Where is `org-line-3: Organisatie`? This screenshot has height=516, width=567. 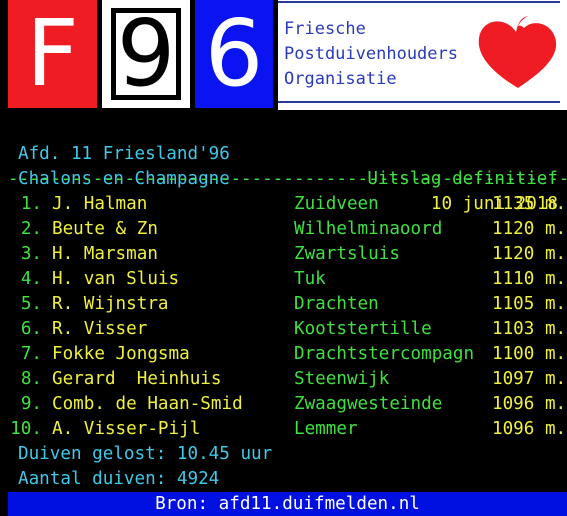 org-line-3: Organisatie is located at coordinates (340, 79).